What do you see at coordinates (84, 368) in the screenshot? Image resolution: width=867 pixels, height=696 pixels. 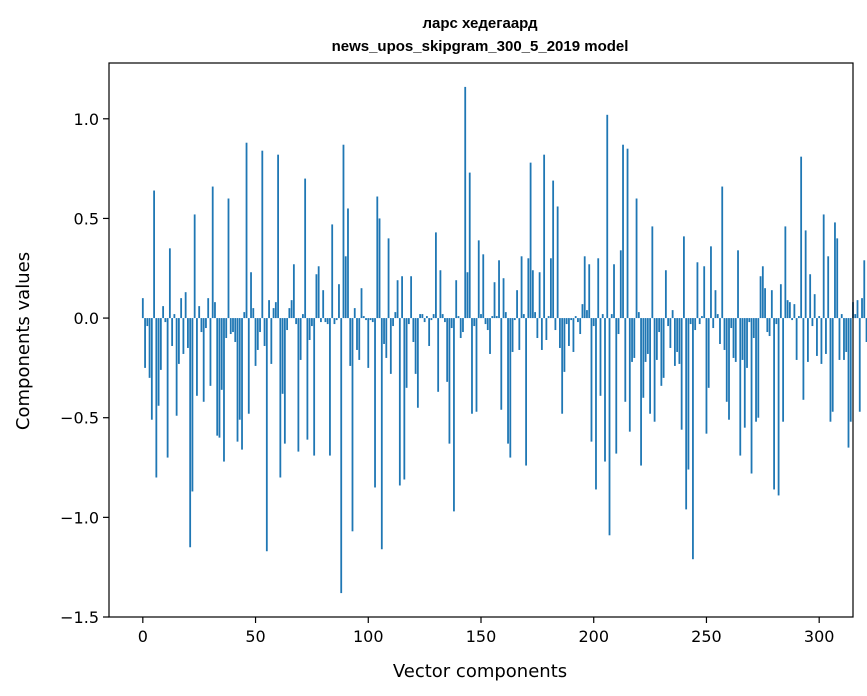 I see `y-axis: 1.0 0.5 0.0 −0.5 −1.0 −1.5` at bounding box center [84, 368].